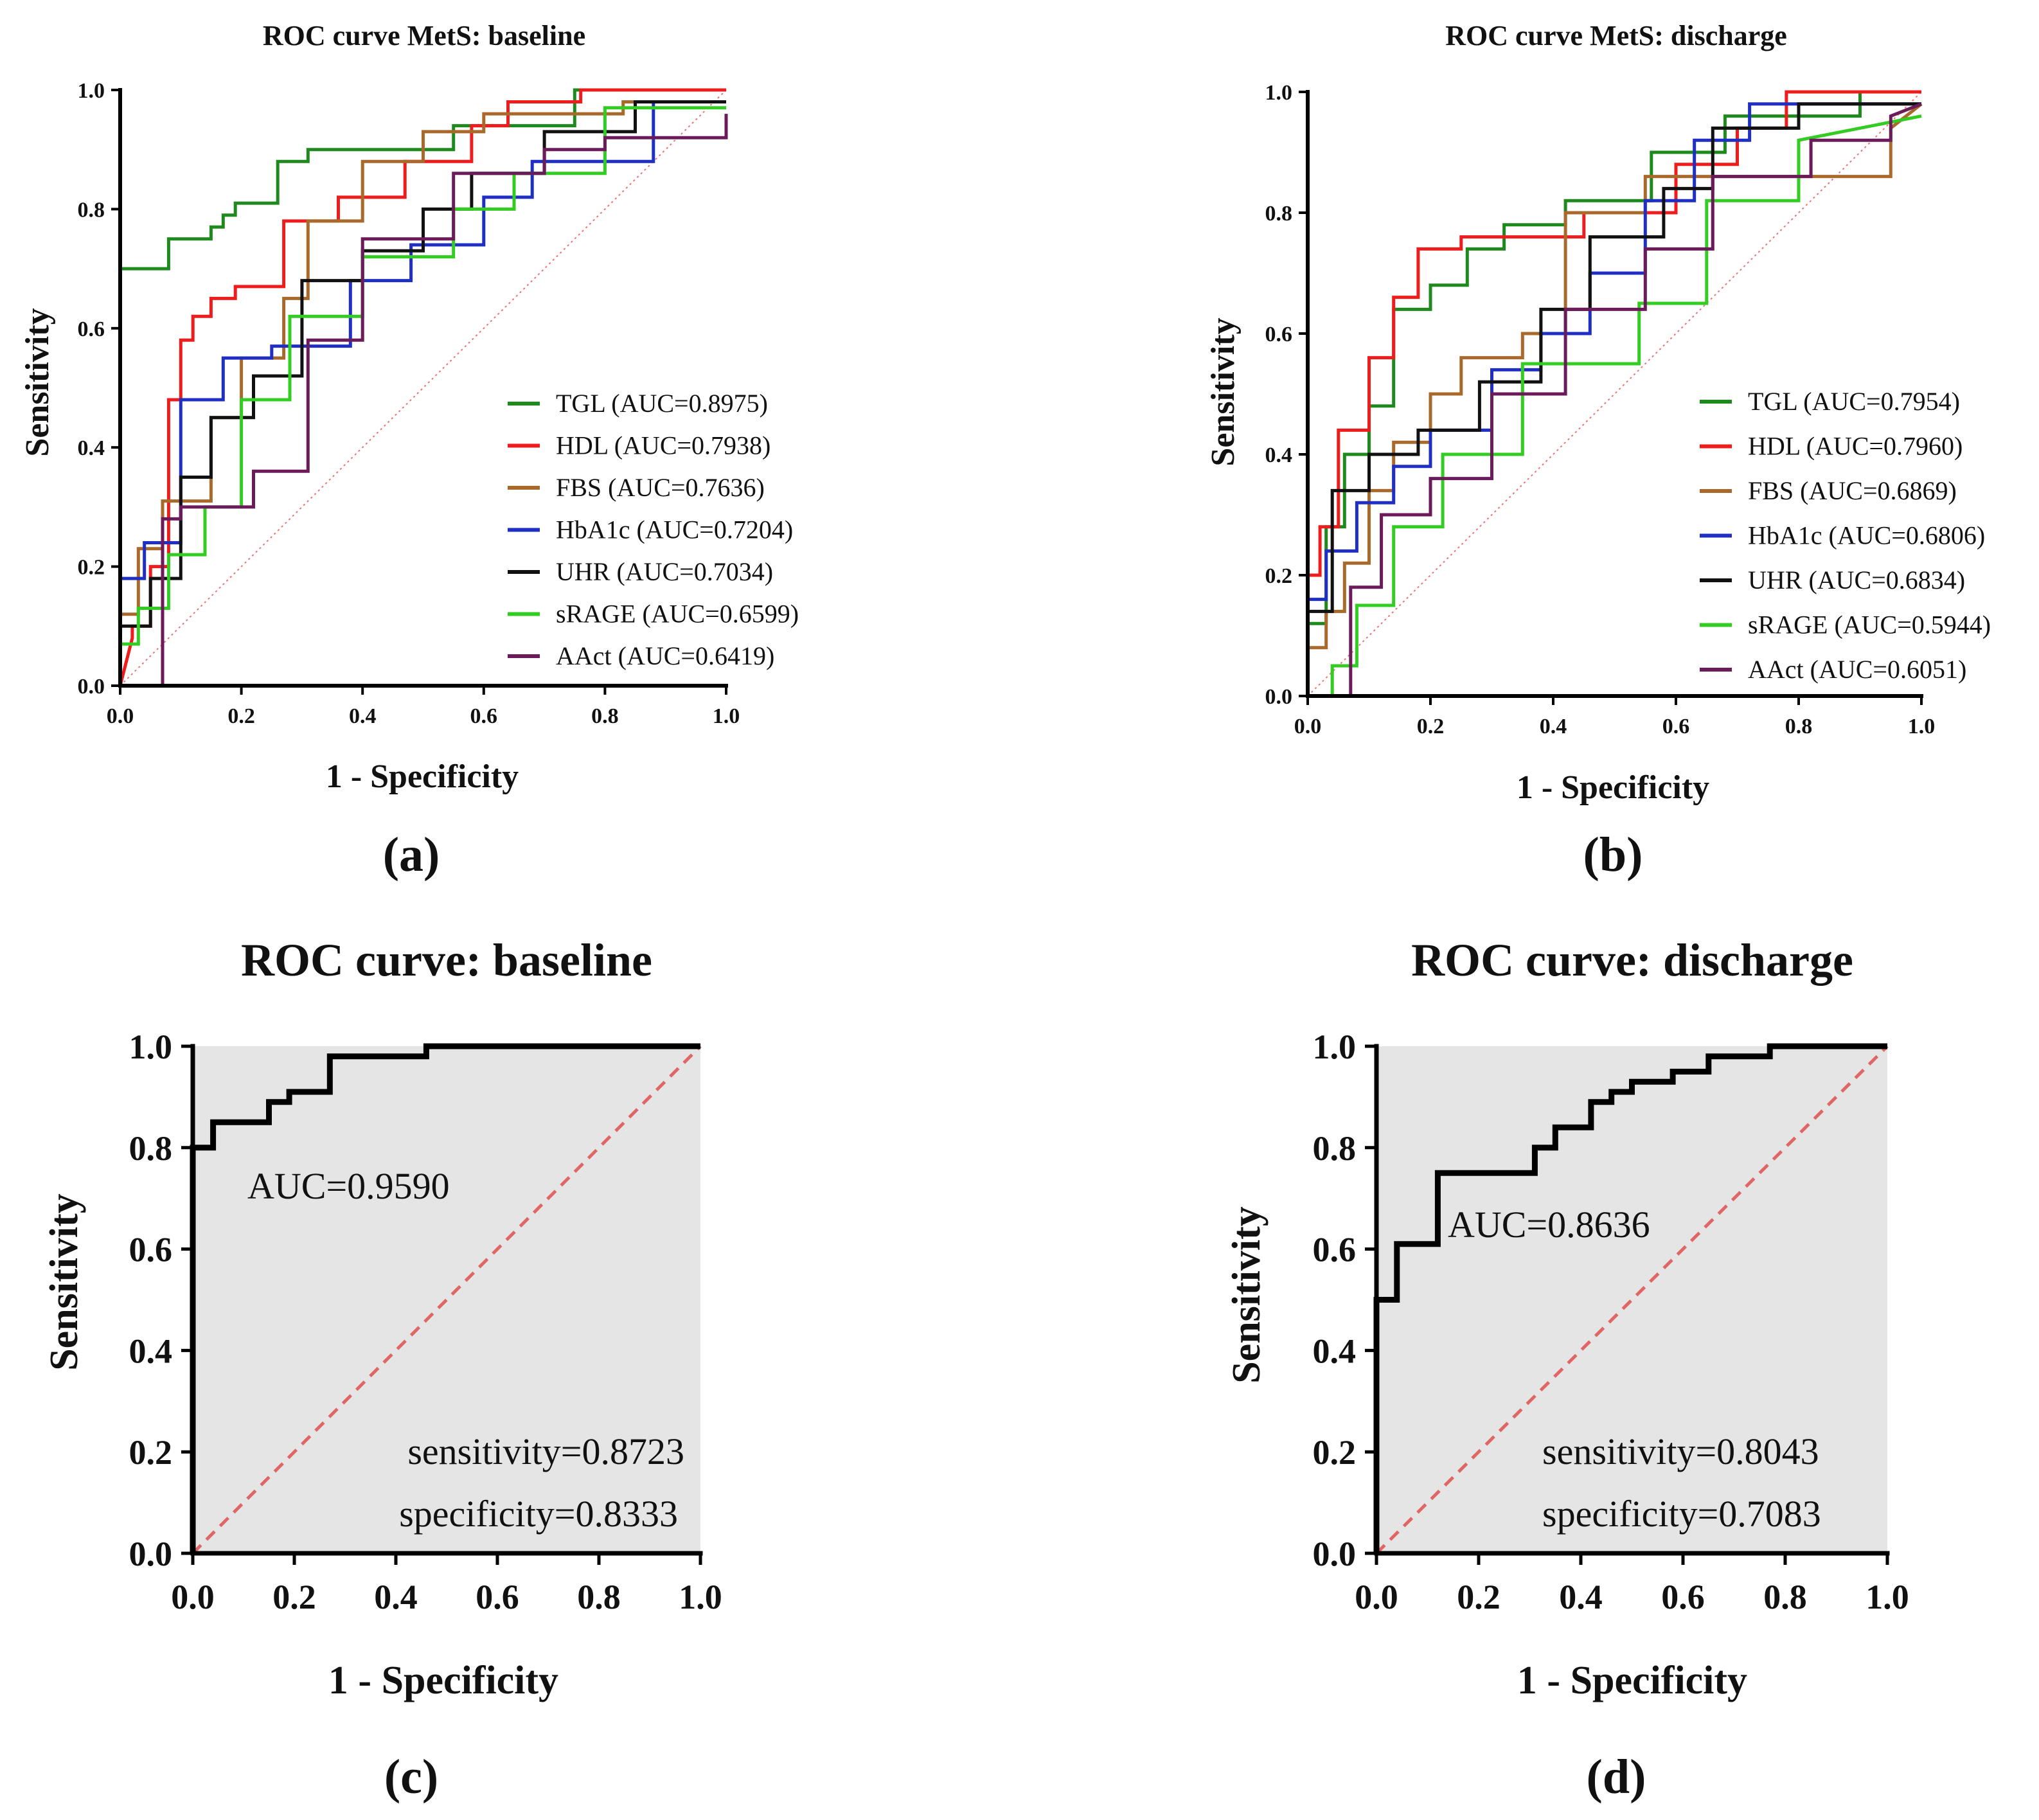 This screenshot has width=2039, height=1820. I want to click on panel-a-roc-curve-srage, so click(422, 396).